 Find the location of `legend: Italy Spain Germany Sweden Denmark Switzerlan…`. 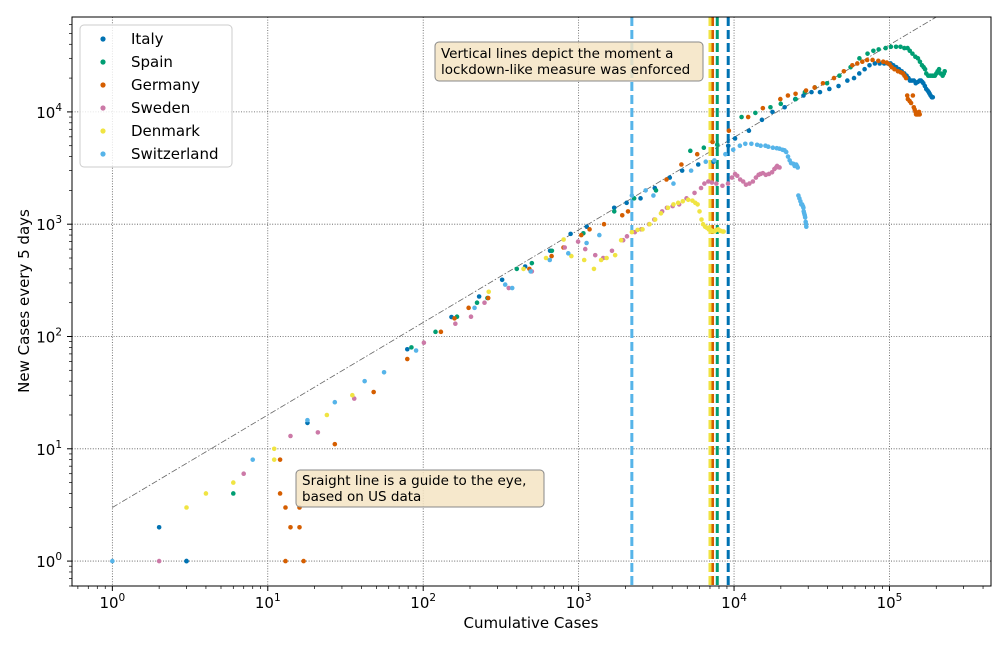

legend: Italy Spain Germany Sweden Denmark Switzerlan… is located at coordinates (156, 96).